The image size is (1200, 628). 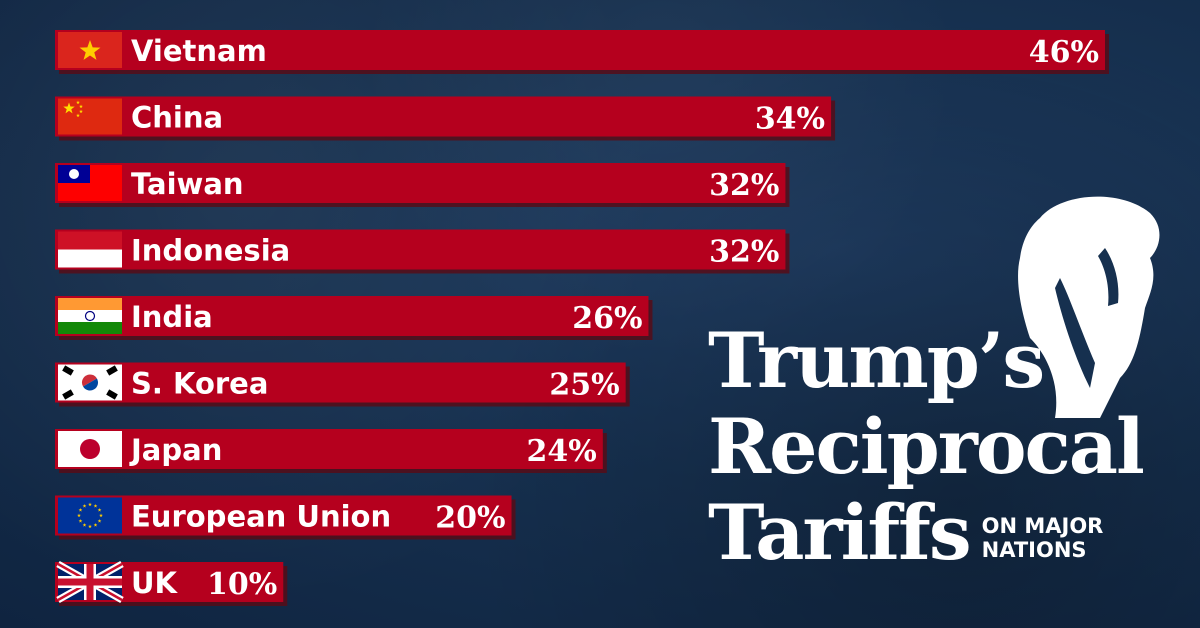 What do you see at coordinates (90, 582) in the screenshot?
I see `uk-flag-icon` at bounding box center [90, 582].